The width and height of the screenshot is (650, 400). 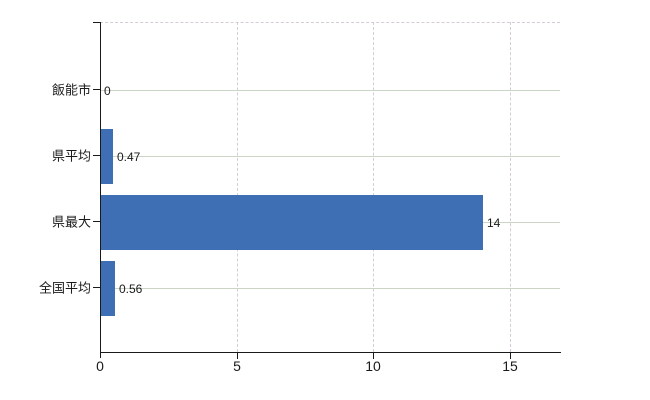 What do you see at coordinates (330, 352) in the screenshot?
I see `x-axis-line` at bounding box center [330, 352].